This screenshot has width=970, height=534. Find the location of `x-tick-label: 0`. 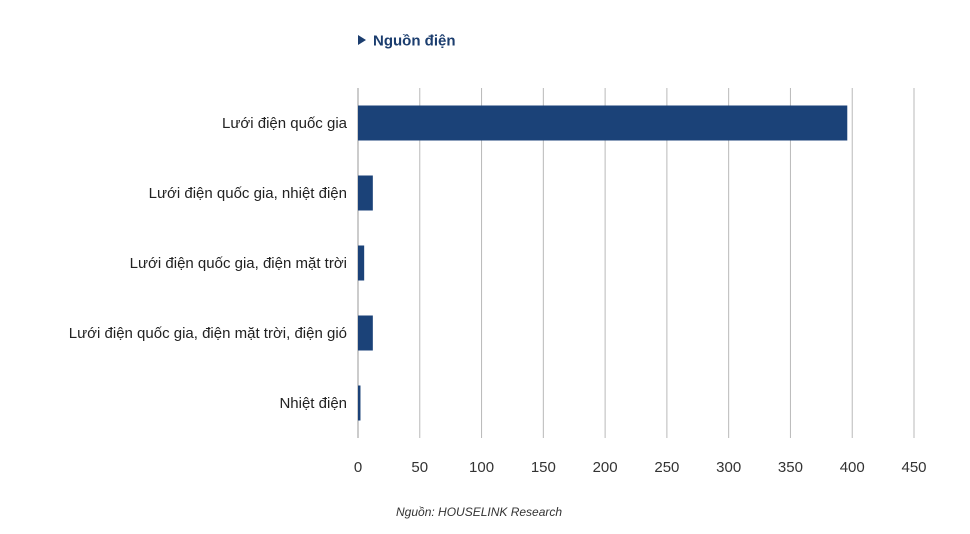

x-tick-label: 0 is located at coordinates (358, 467).